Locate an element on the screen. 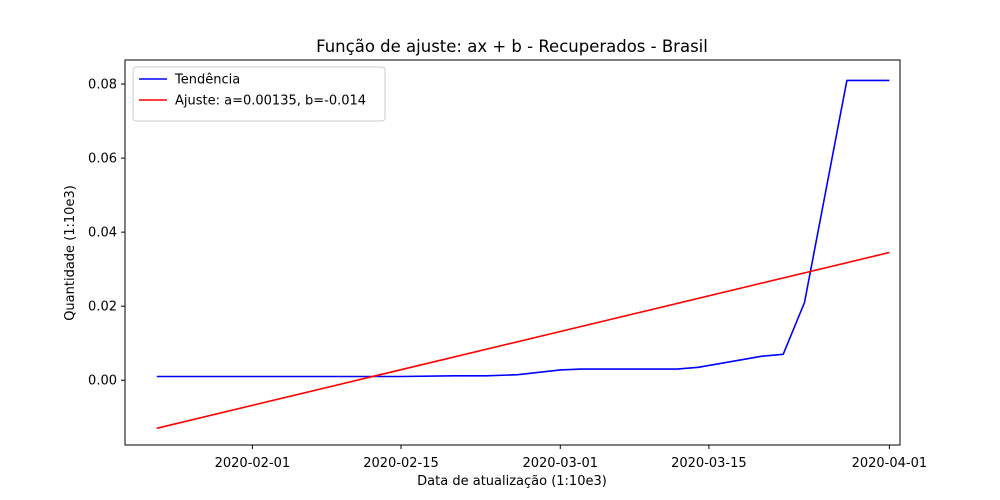  y-axis-label: Quantidade (1:10e3) is located at coordinates (70, 253).